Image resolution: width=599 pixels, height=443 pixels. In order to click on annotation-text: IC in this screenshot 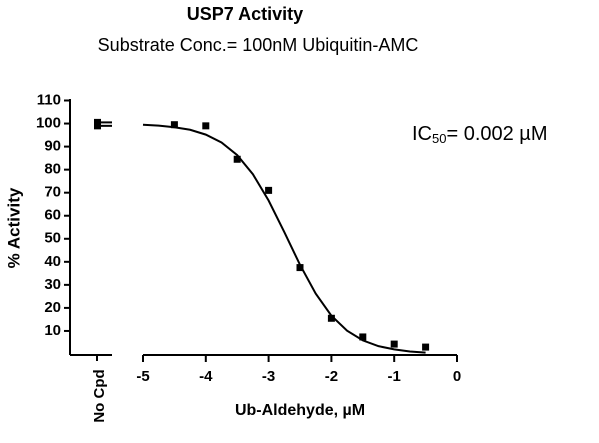, I will do `click(422, 134)`.